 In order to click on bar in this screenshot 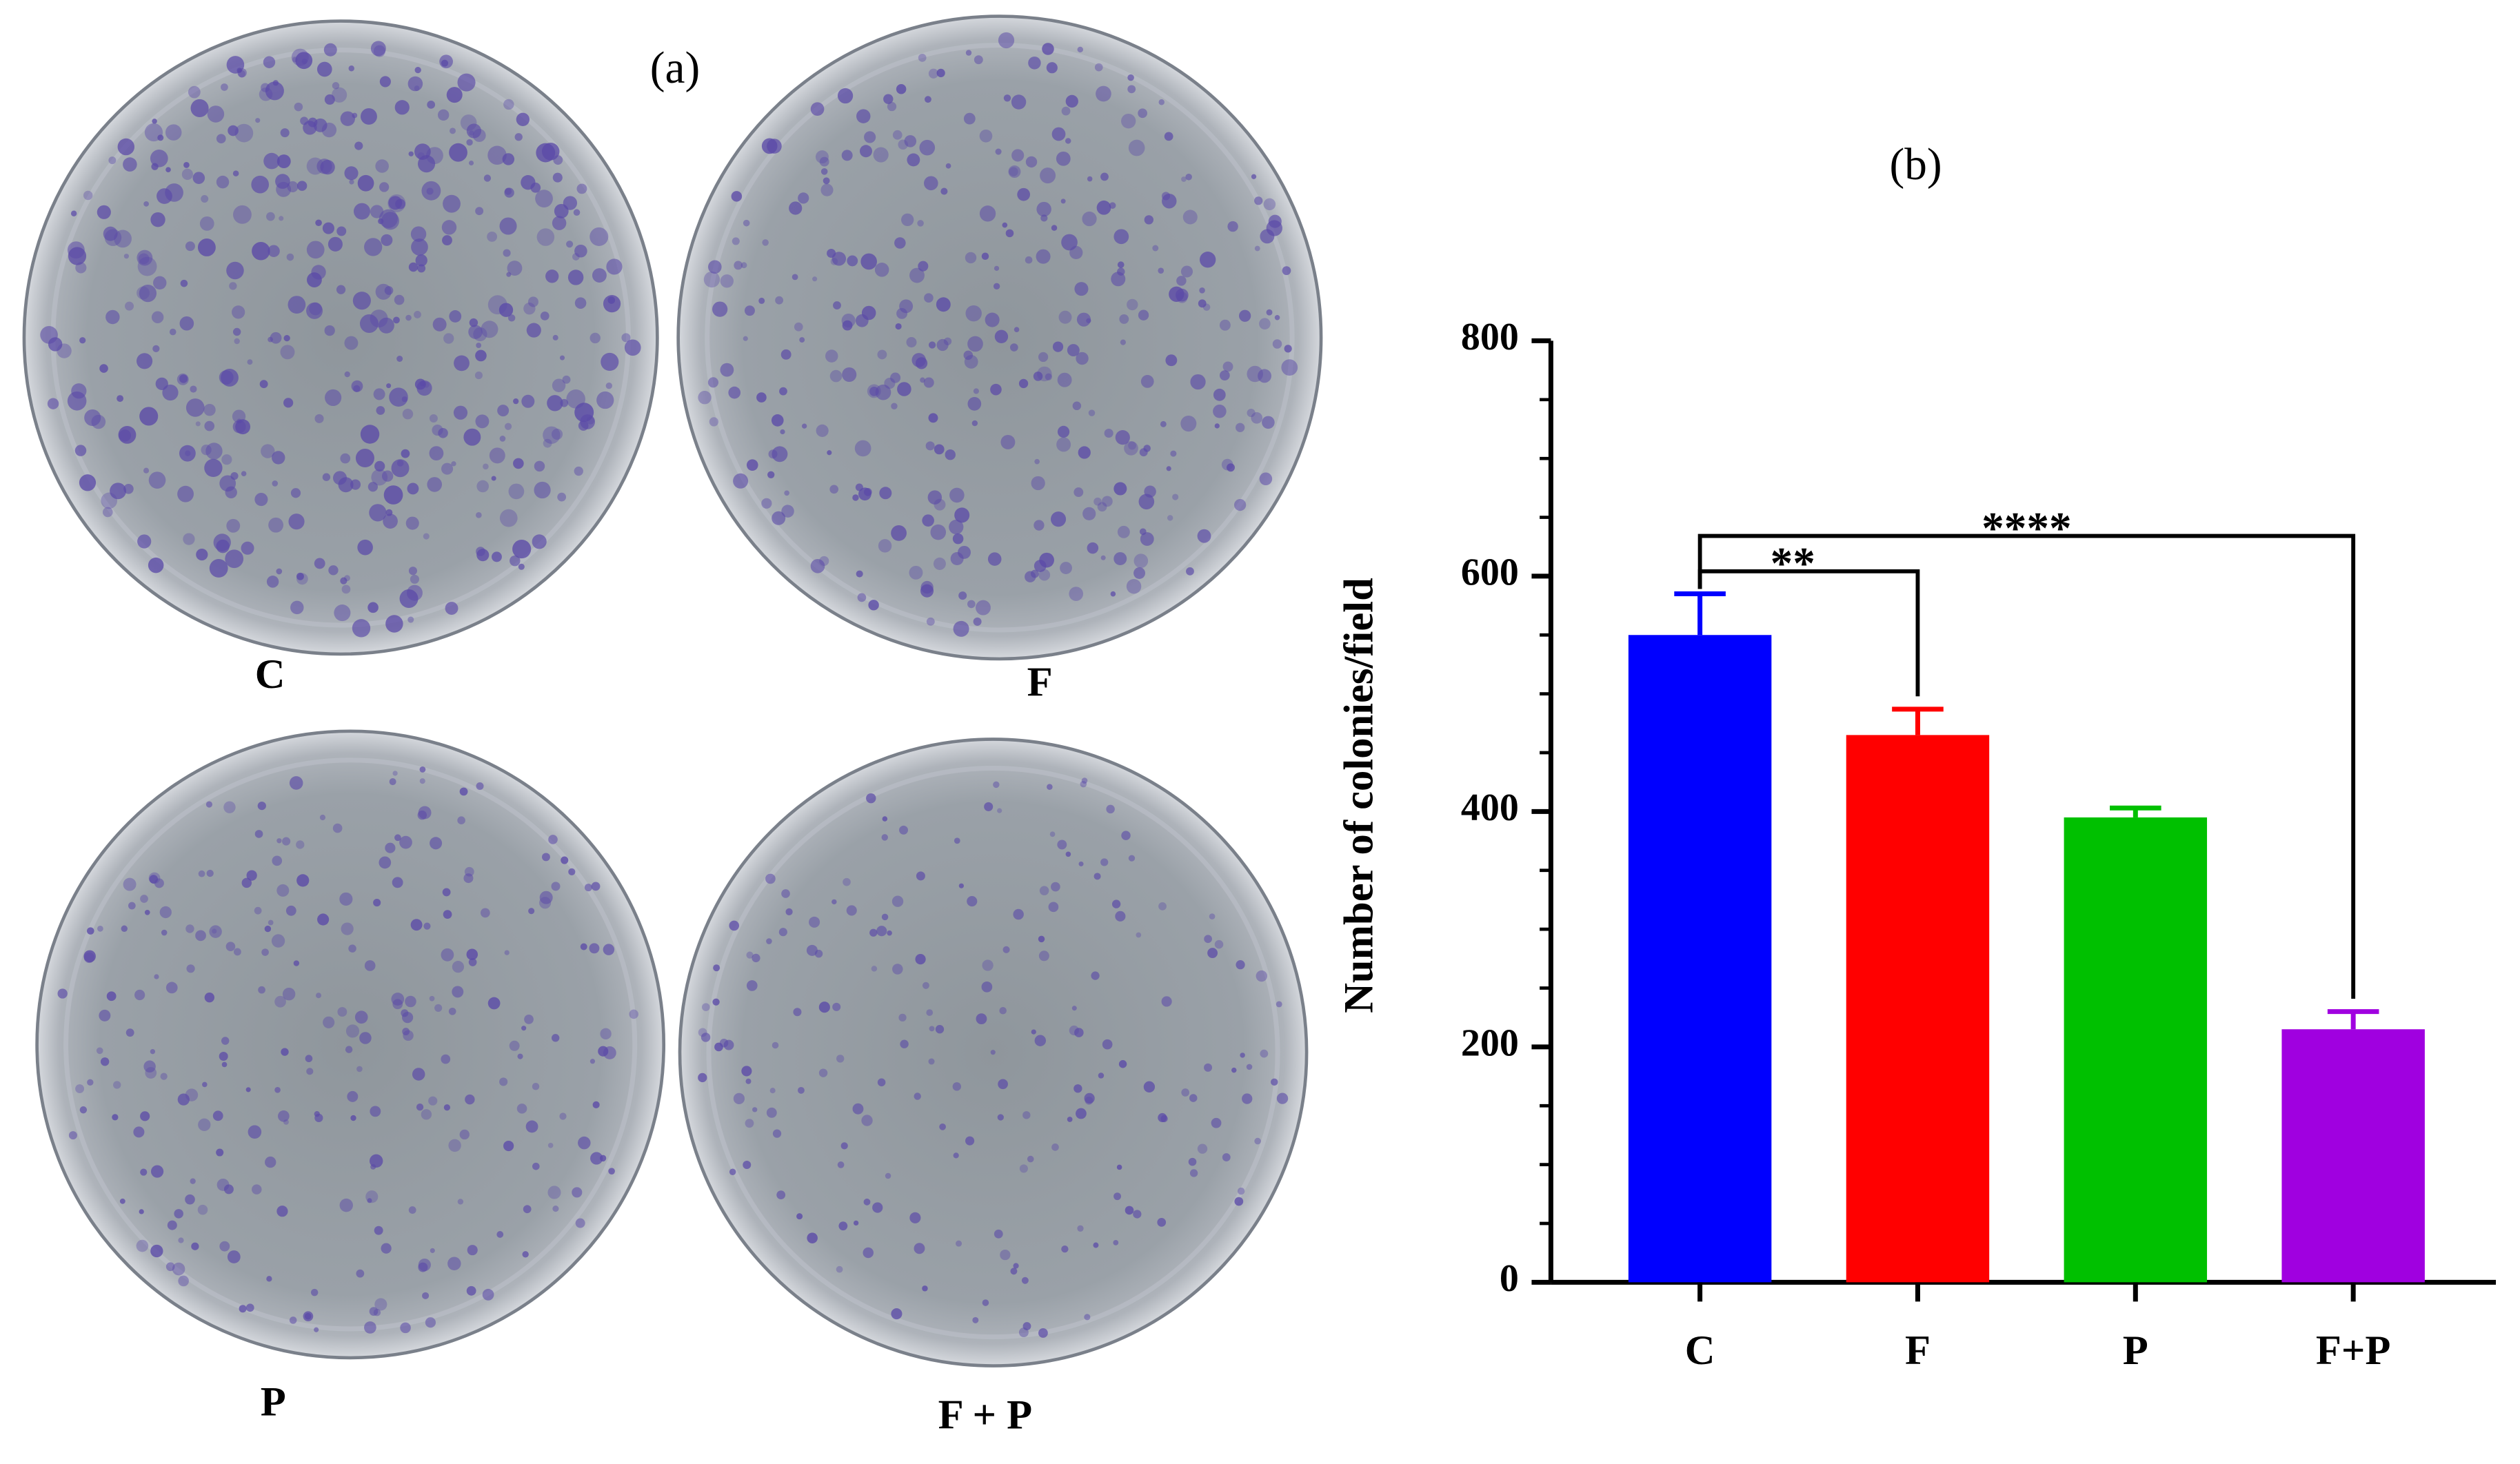, I will do `click(2136, 1050)`.